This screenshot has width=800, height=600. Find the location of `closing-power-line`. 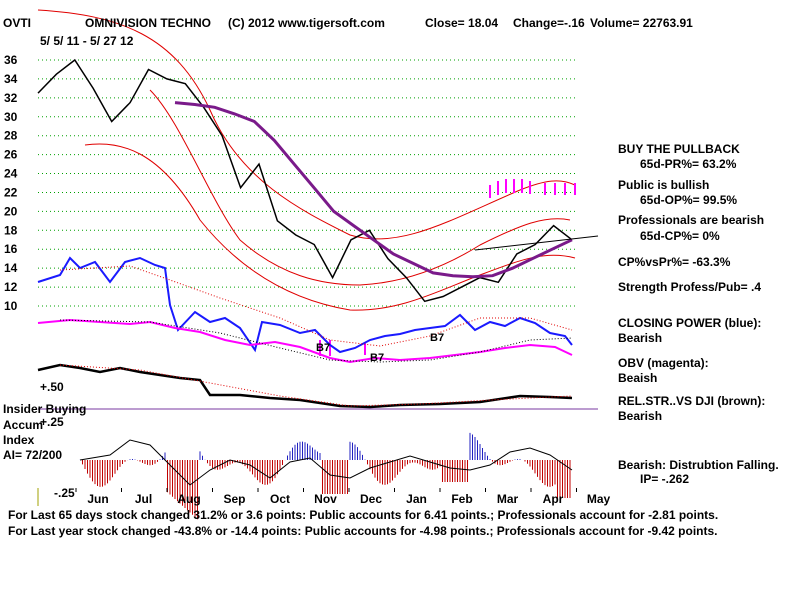

closing-power-line is located at coordinates (305, 305).